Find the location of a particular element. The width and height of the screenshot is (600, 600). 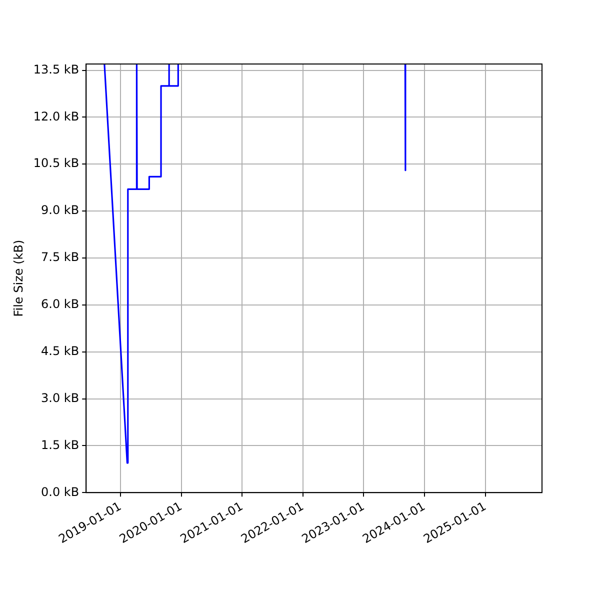

y-axis-title: File Size (kB) is located at coordinates (18, 278).